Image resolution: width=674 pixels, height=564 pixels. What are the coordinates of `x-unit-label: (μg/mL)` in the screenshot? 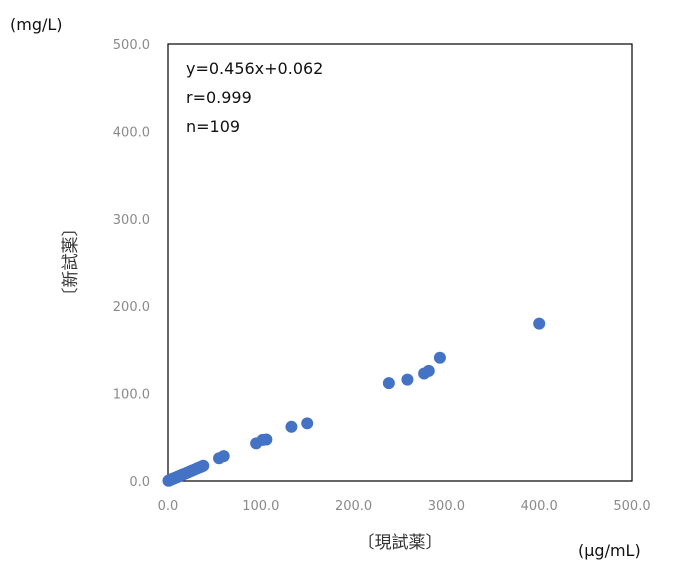 It's located at (609, 550).